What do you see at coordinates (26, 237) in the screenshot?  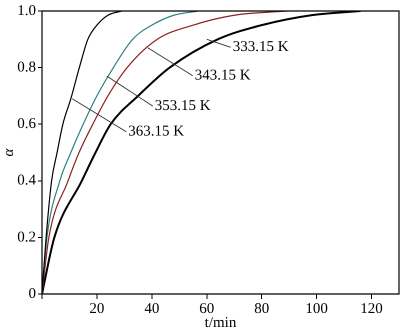 I see `y-tick-label: 0.2` at bounding box center [26, 237].